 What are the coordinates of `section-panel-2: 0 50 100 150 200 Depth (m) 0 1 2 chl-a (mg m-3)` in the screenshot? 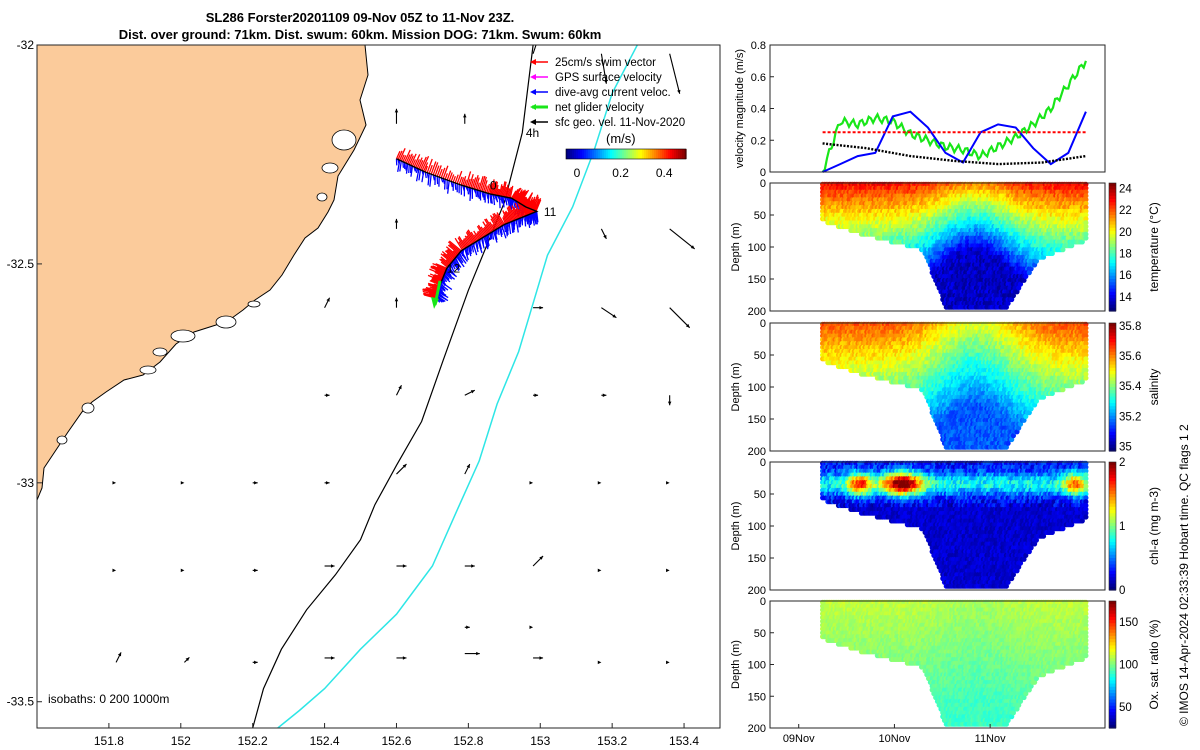 It's located at (945, 527).